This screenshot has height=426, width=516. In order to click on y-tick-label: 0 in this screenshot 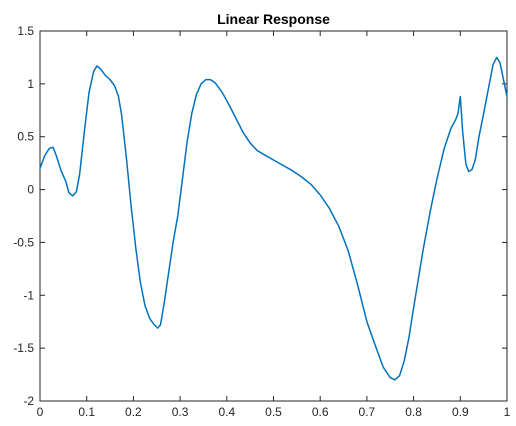, I will do `click(30, 190)`.